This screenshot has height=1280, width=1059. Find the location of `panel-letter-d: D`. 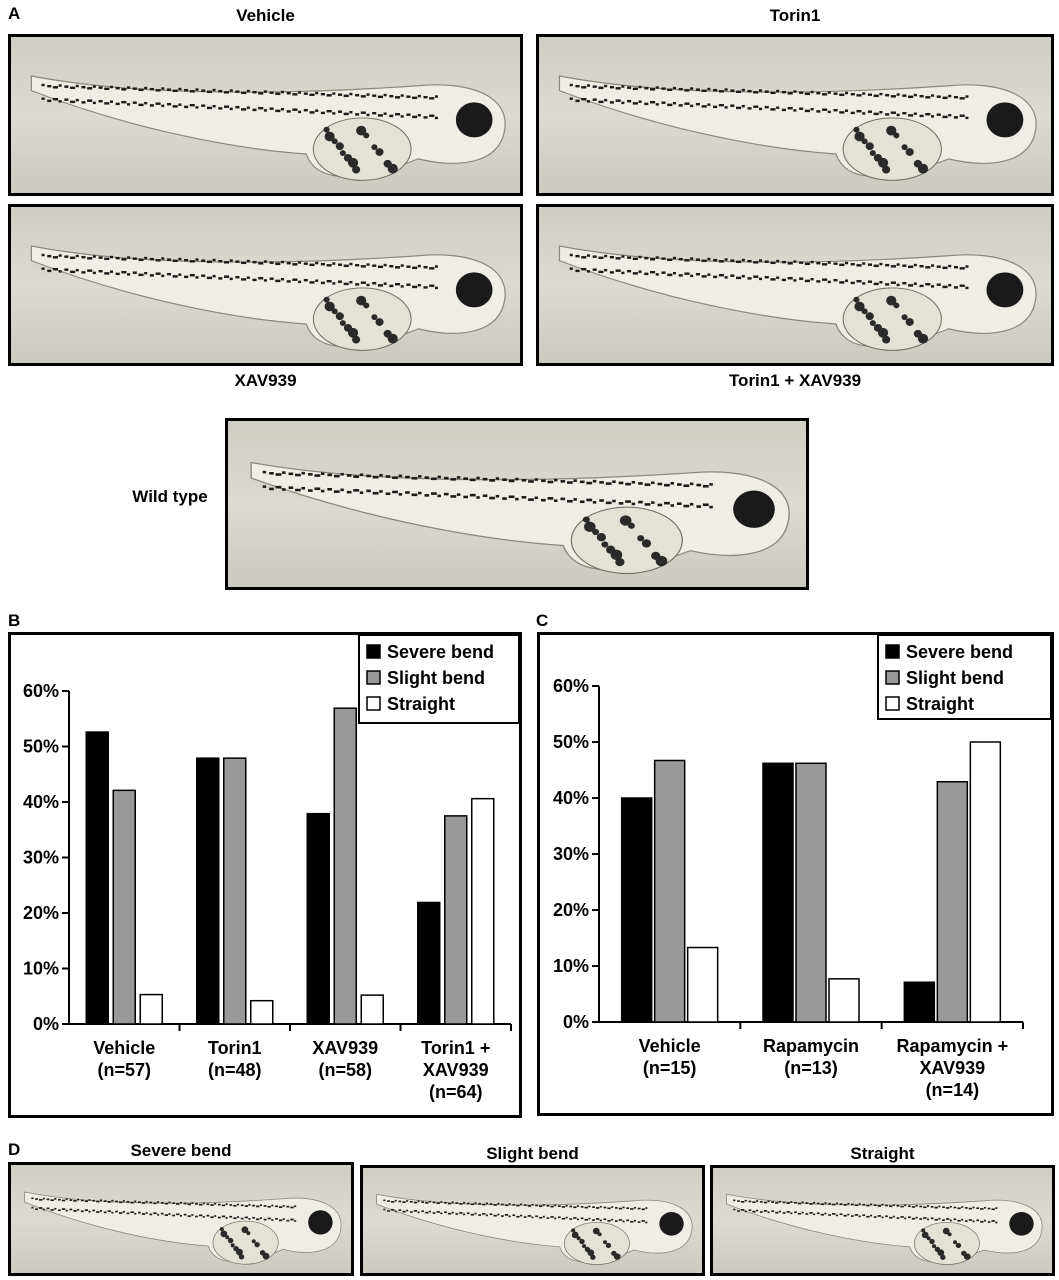

panel-letter-d: D is located at coordinates (14, 1149).